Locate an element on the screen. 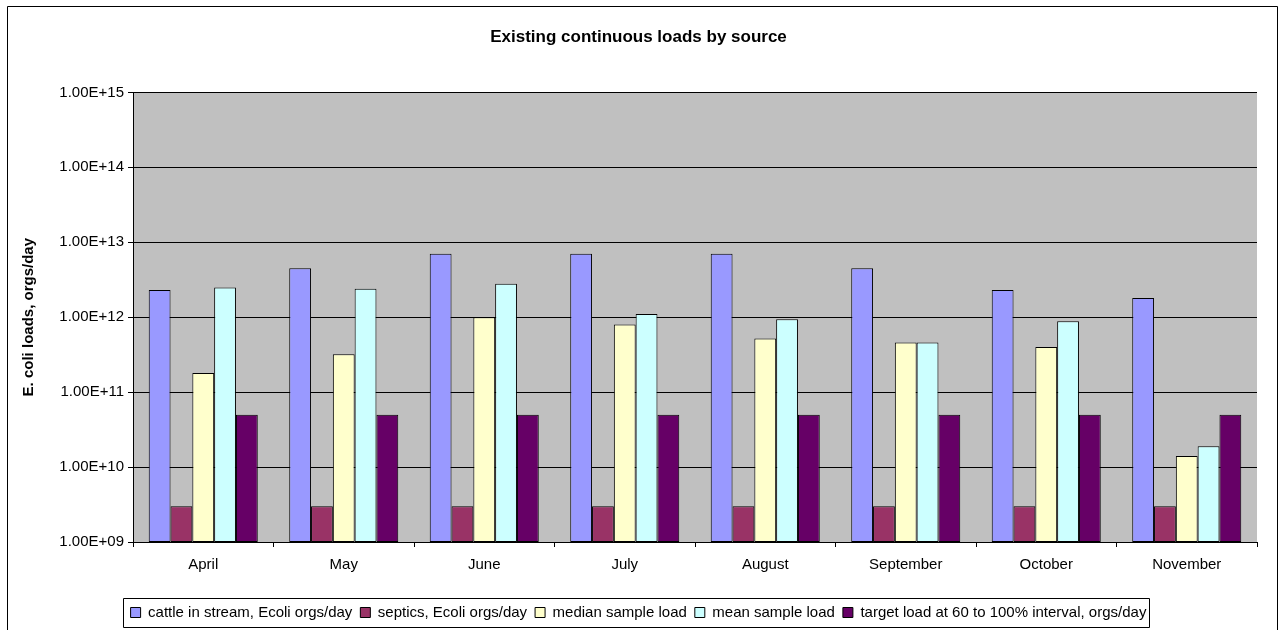 The image size is (1285, 630). y-tick-label: 1.00E+13 is located at coordinates (91, 241).